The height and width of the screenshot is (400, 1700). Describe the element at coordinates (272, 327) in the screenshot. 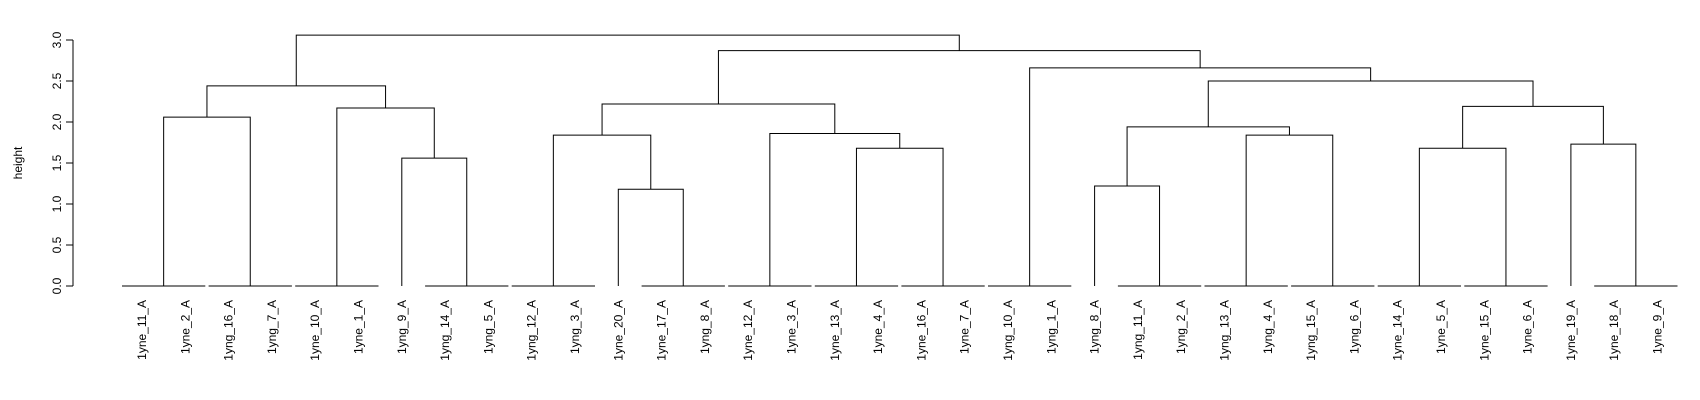

I see `leaf-label: 1yng_7_A` at that location.